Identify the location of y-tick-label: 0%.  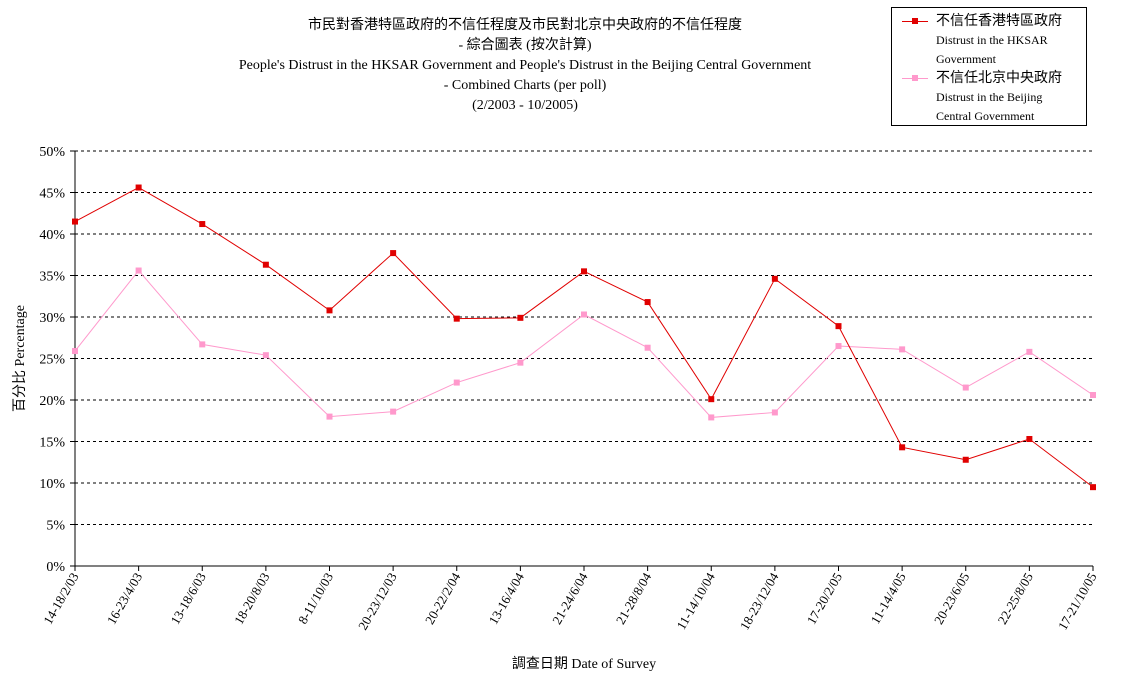
(55, 567).